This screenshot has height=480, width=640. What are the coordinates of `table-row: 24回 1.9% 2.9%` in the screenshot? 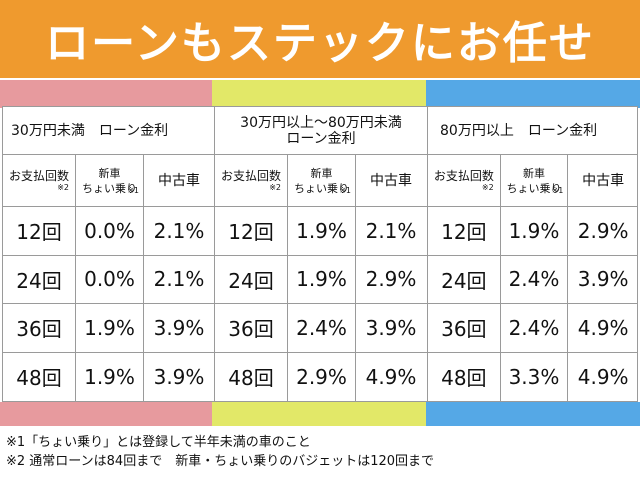 It's located at (321, 279).